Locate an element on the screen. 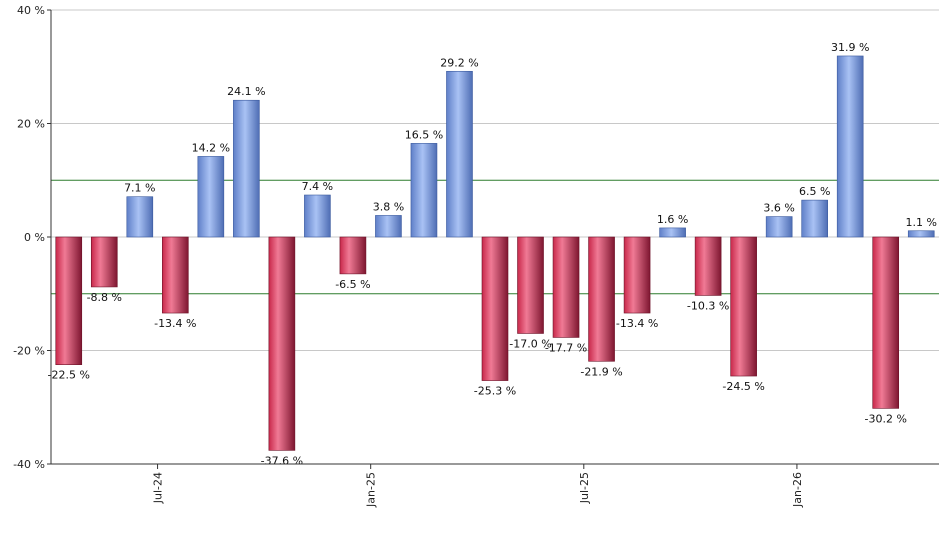  data-label: -37.6 % is located at coordinates (282, 460).